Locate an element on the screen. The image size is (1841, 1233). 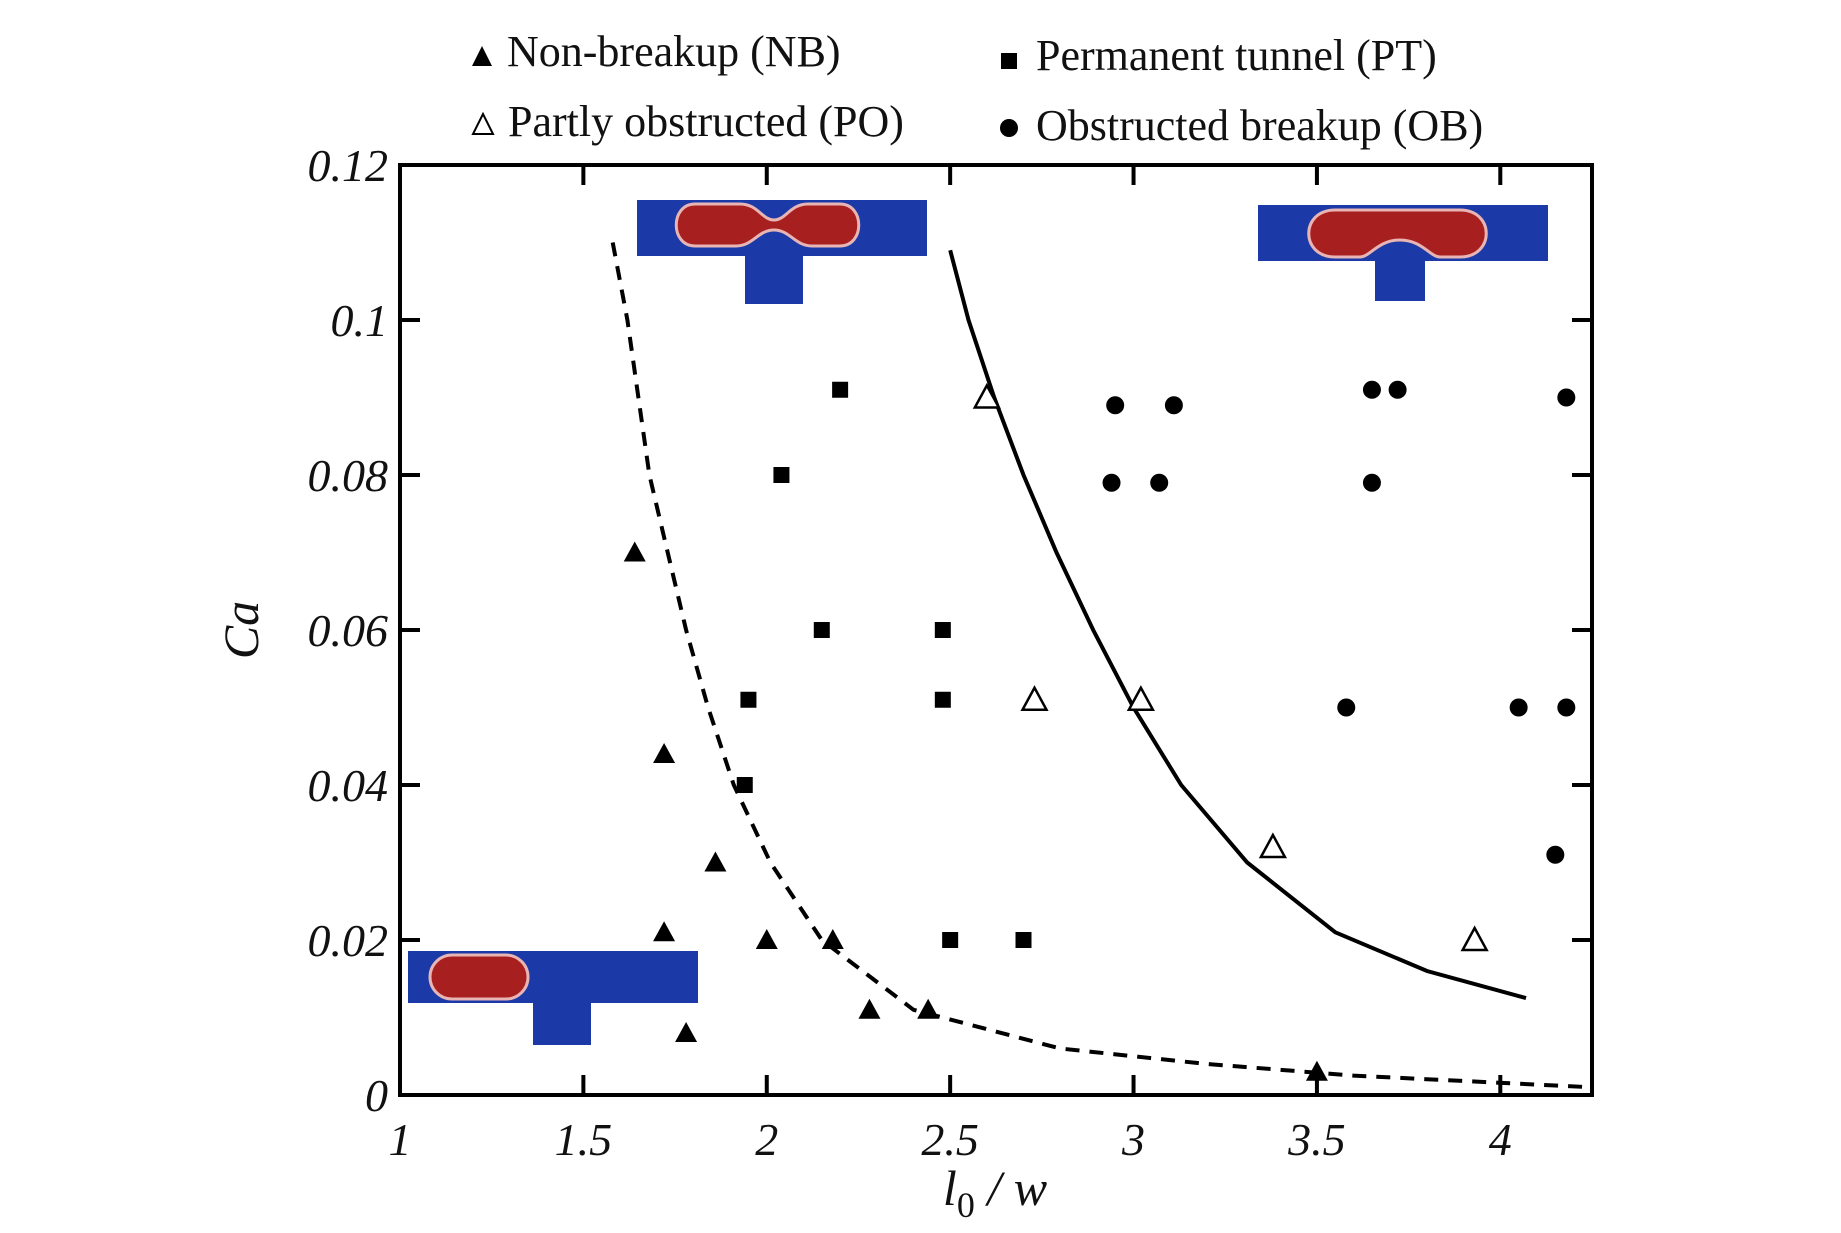
legend-marker-nb is located at coordinates (482, 56).